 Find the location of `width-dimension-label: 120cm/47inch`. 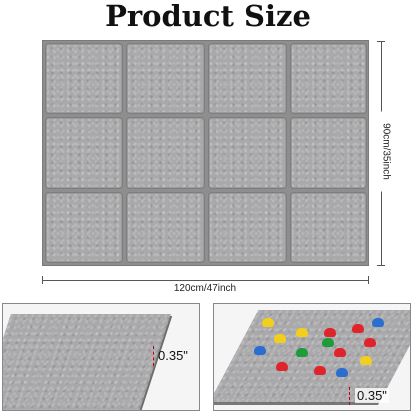

width-dimension-label: 120cm/47inch is located at coordinates (205, 288).